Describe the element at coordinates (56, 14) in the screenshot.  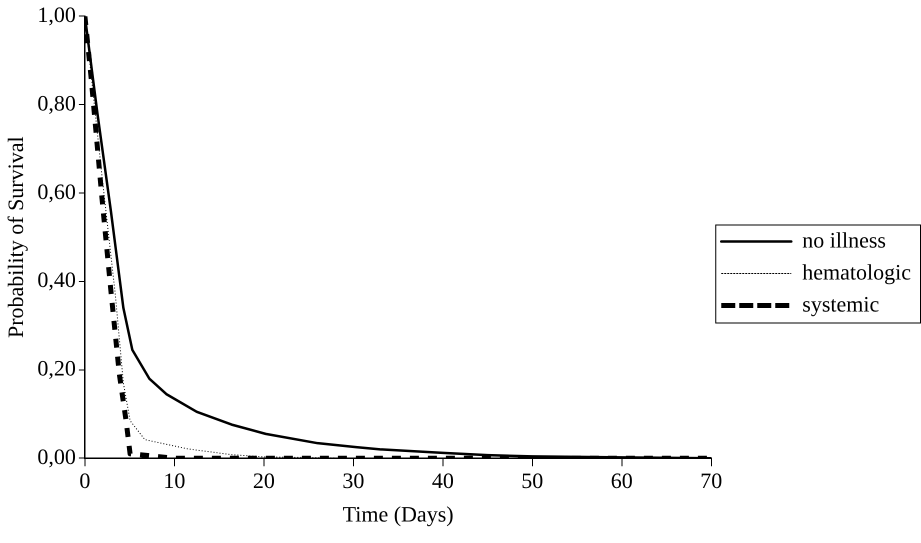
I see `y-tick-label: 1,00` at that location.